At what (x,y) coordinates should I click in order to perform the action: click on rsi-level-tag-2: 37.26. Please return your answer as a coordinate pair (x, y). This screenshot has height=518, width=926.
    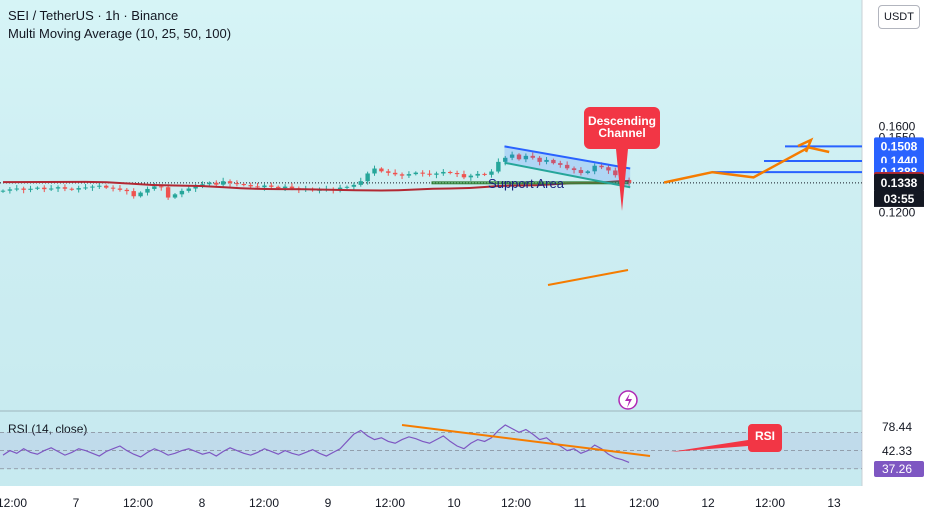
    Looking at the image, I should click on (899, 469).